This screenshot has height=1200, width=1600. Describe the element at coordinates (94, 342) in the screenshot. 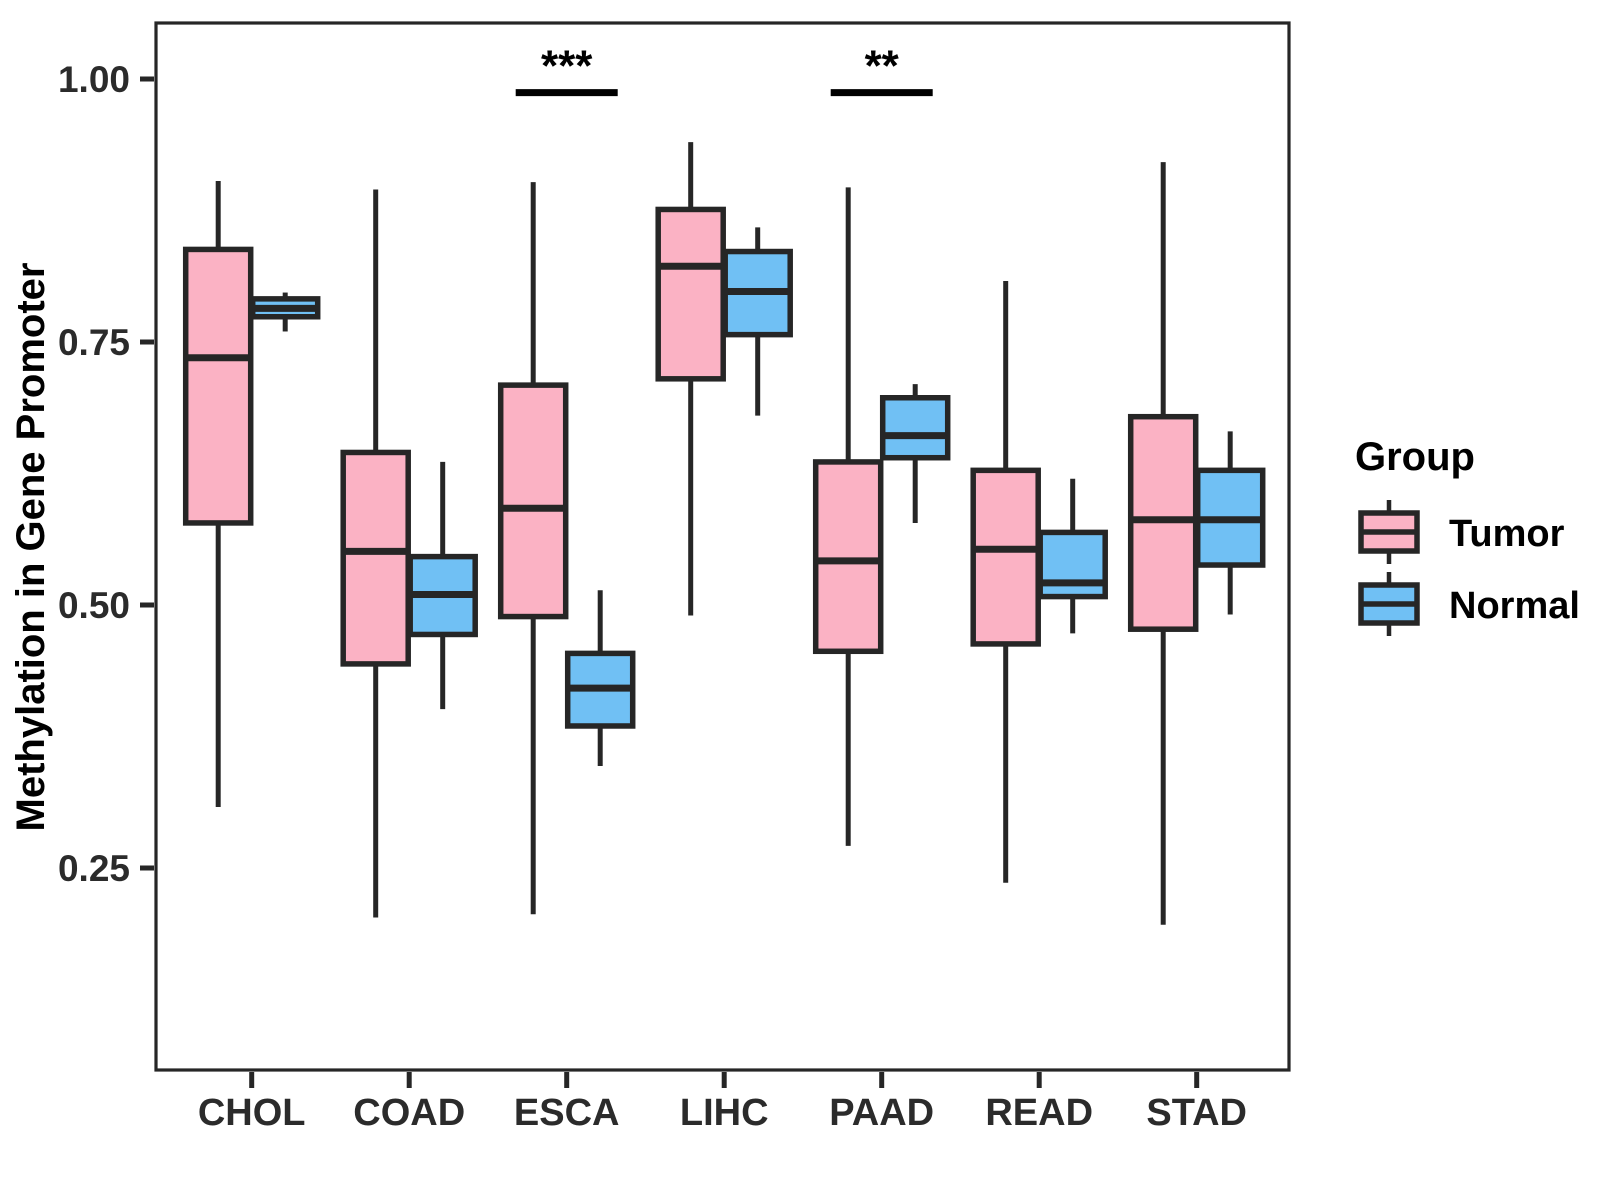

I see `y-tick-label: 0.75` at that location.